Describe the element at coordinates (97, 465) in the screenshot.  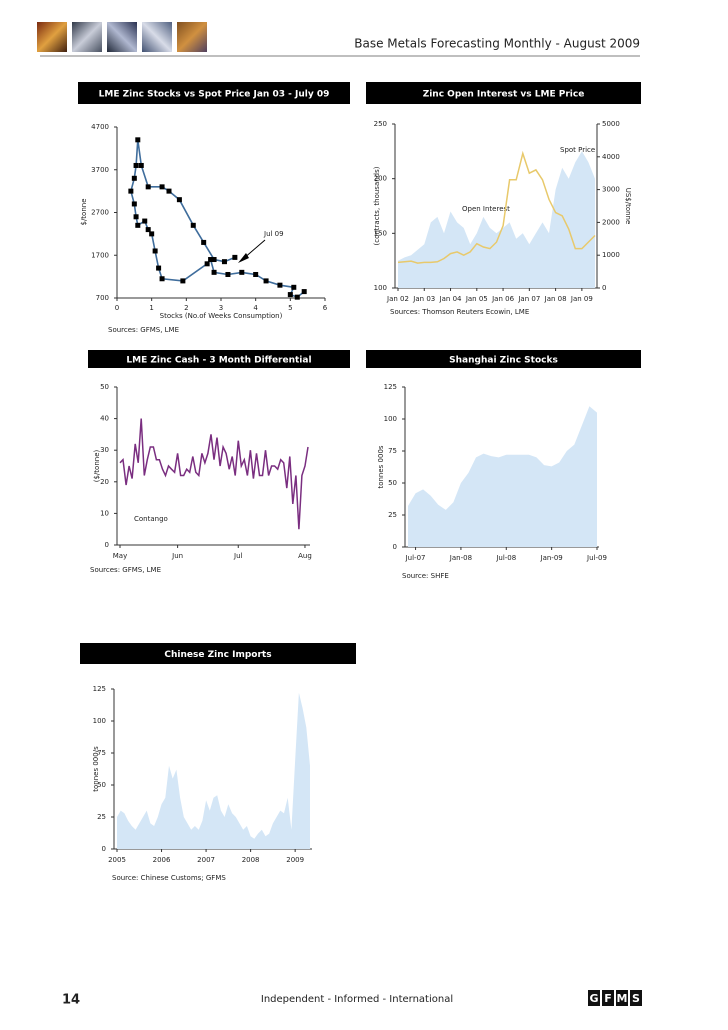
I see `y-axis-label: ($/tonne)` at that location.